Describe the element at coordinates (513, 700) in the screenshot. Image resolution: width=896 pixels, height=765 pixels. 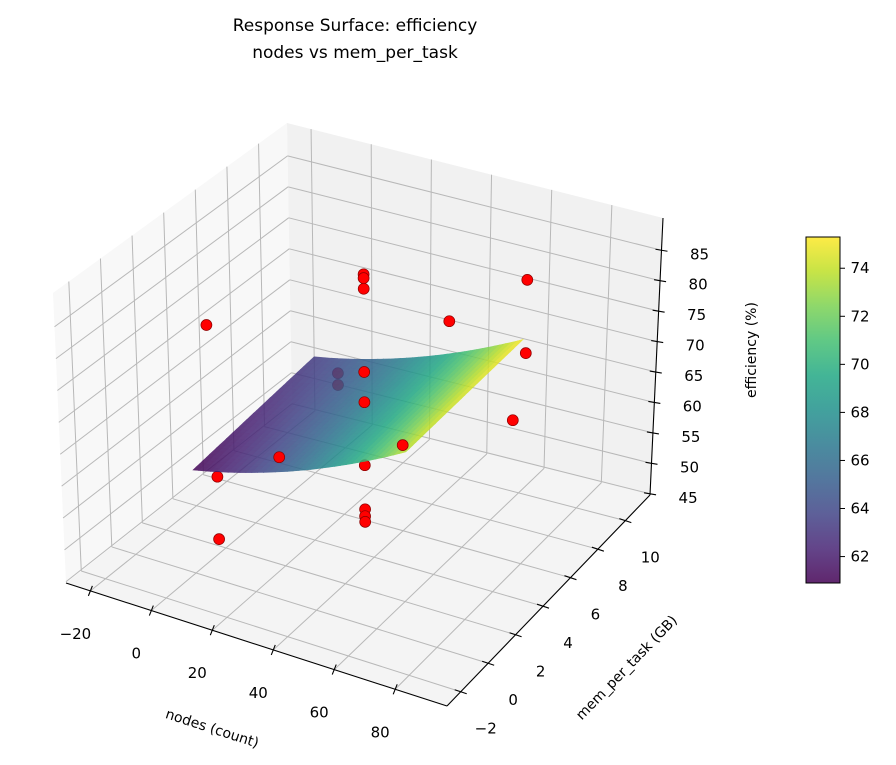
I see `y-tick-label: 0` at that location.